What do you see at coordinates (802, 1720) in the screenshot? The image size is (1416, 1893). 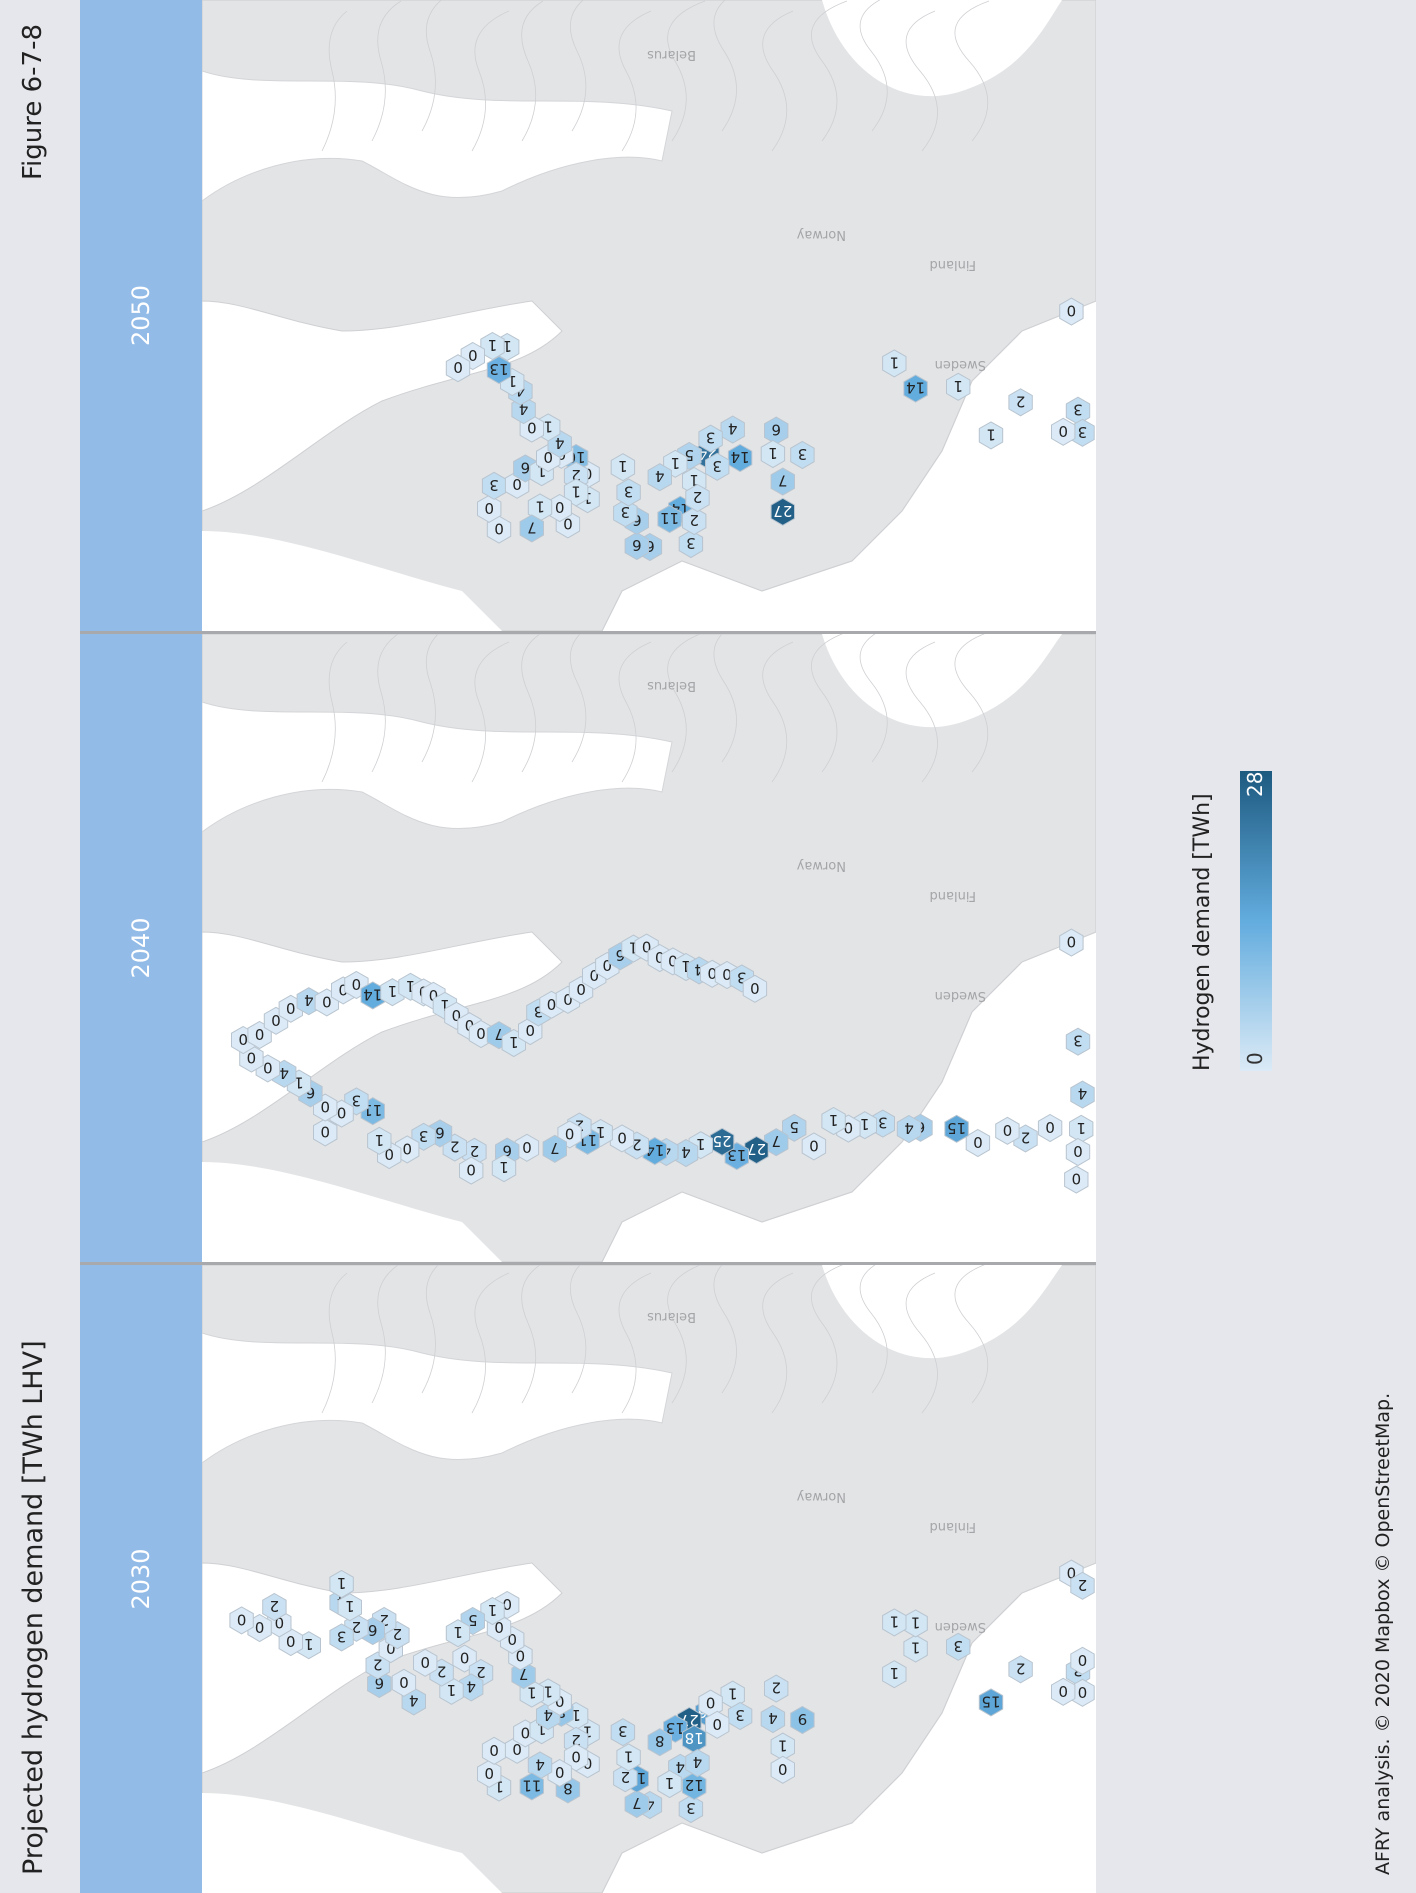 I see `hex-cell: 9` at bounding box center [802, 1720].